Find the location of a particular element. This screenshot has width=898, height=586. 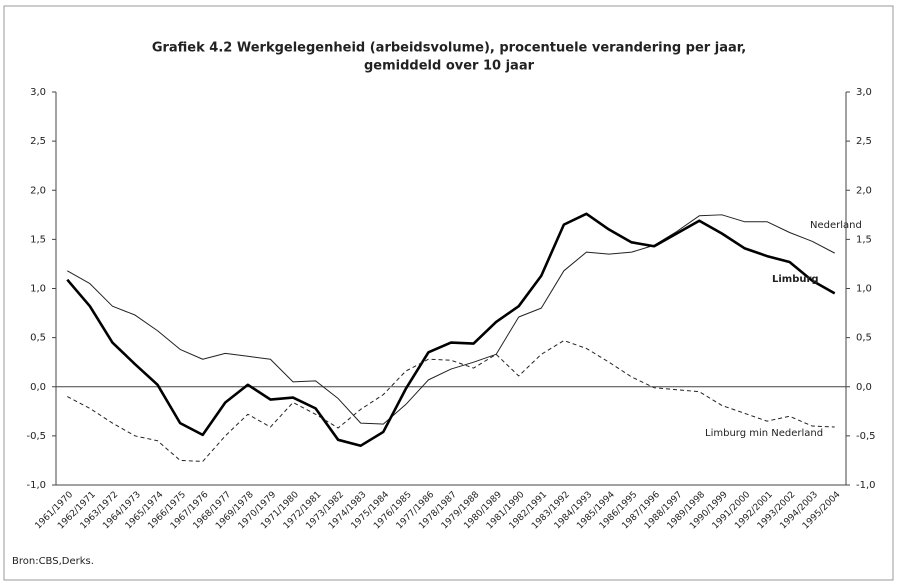

y-tick-label: 3,0 is located at coordinates (38, 92).